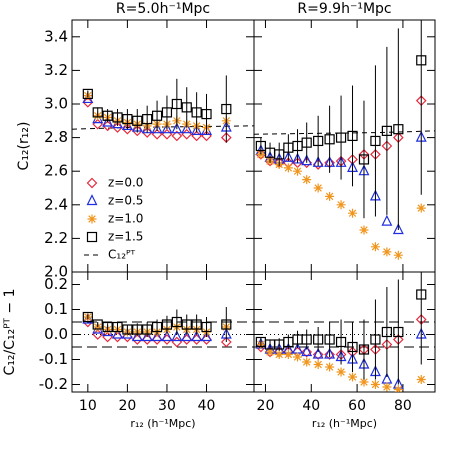  Describe the element at coordinates (125, 183) in the screenshot. I see `legend-label: z=0.0` at that location.